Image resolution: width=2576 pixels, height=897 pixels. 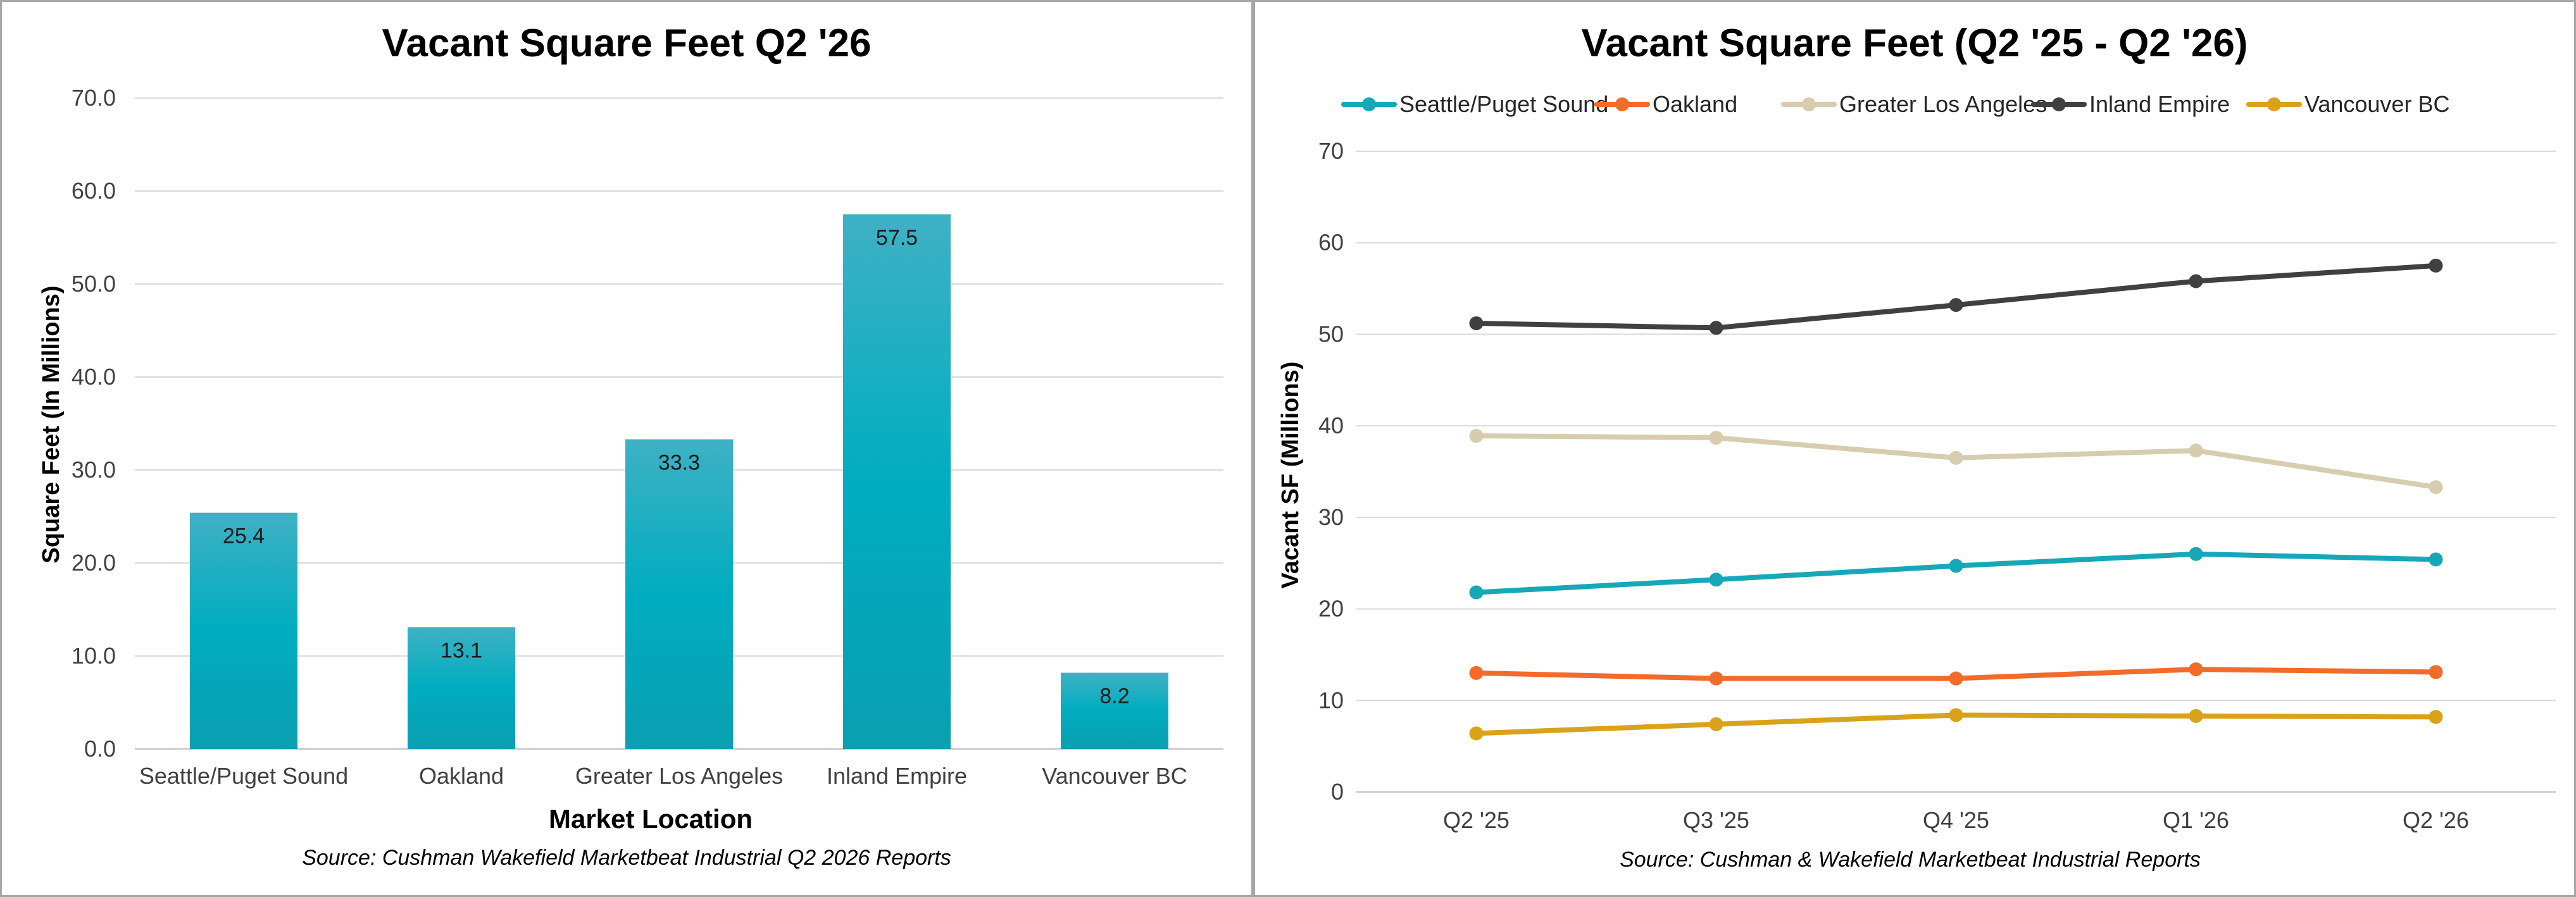 What do you see at coordinates (2376, 104) in the screenshot?
I see `legend-label: Vancouver BC` at bounding box center [2376, 104].